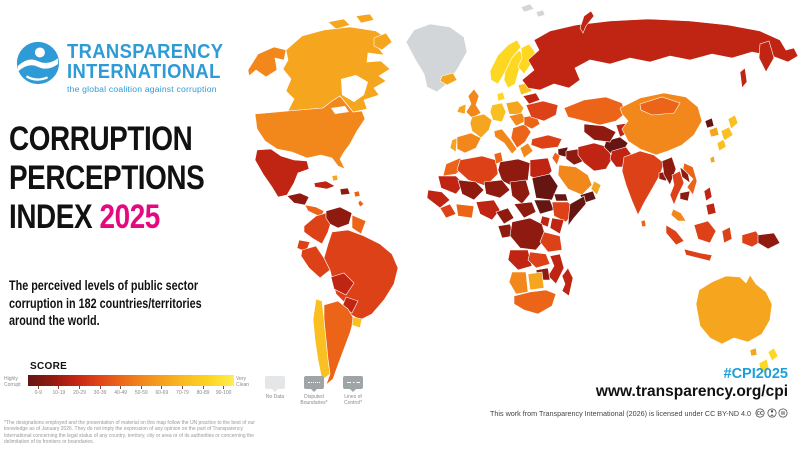 This screenshot has width=800, height=450. I want to click on region-belarus, so click(531, 98).